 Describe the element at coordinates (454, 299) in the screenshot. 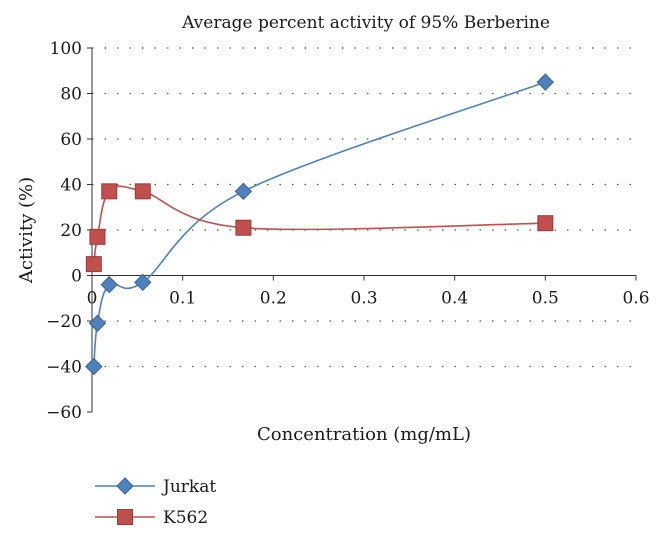

I see `x-tick-label: 0.4` at that location.